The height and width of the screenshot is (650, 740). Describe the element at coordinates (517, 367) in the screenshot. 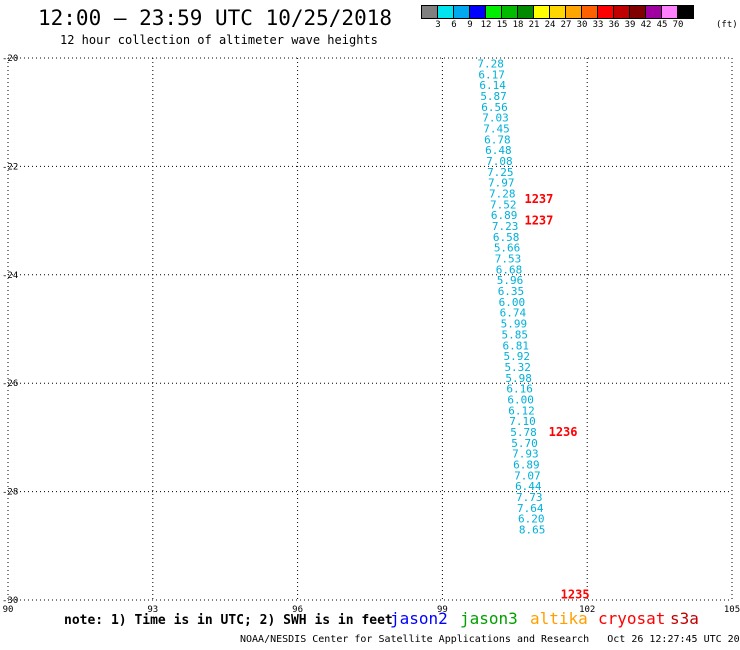

I see `wave-height-label: 5.32` at that location.